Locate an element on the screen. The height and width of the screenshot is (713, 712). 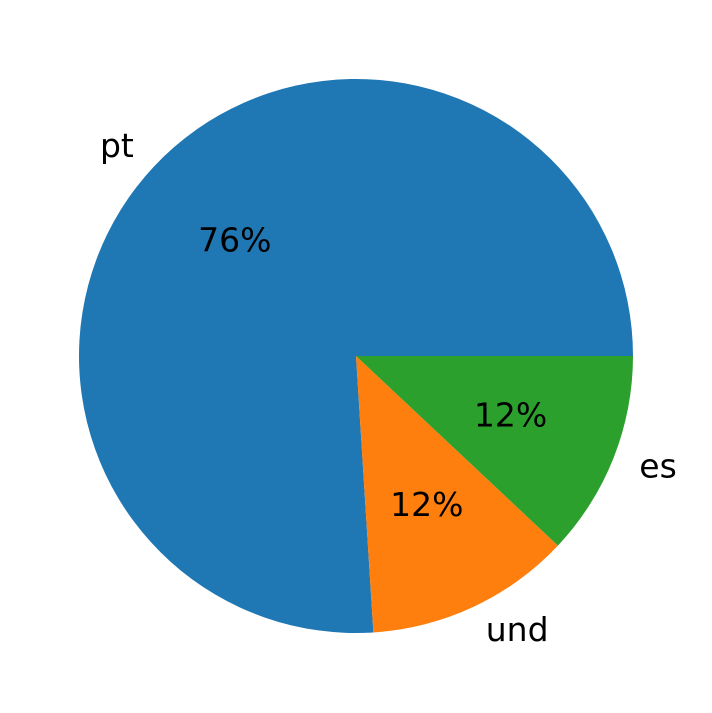
slice-label: und is located at coordinates (517, 629).